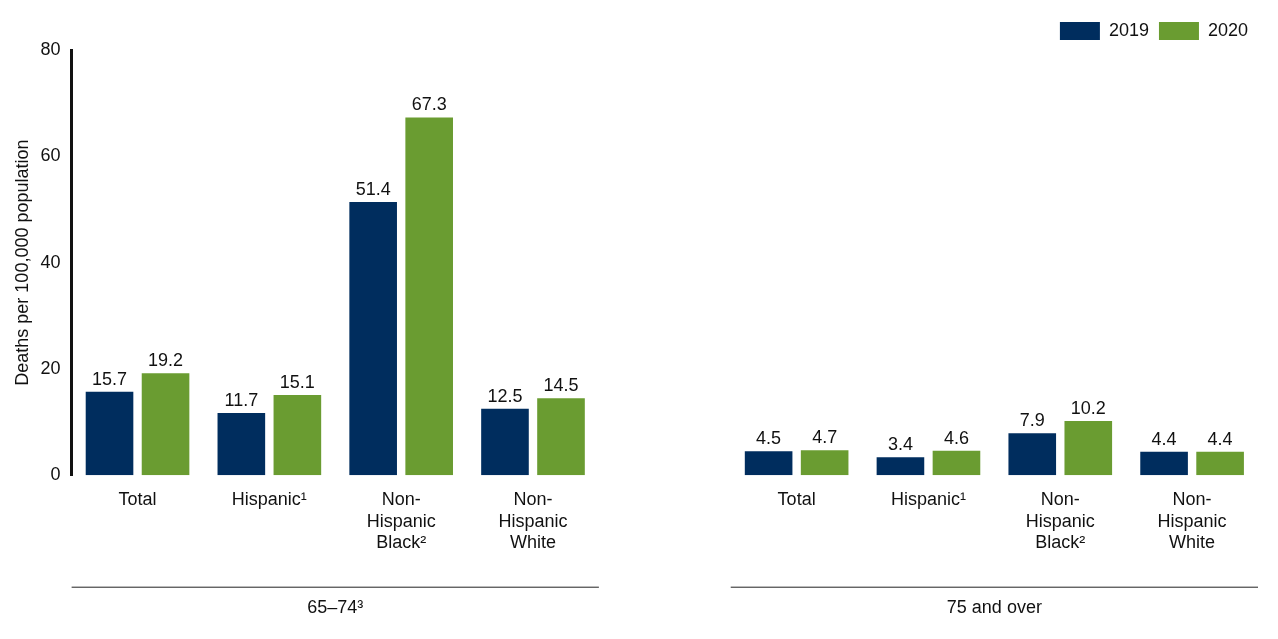 This screenshot has width=1278, height=639. Describe the element at coordinates (561, 385) in the screenshot. I see `data-label: 14.5` at that location.